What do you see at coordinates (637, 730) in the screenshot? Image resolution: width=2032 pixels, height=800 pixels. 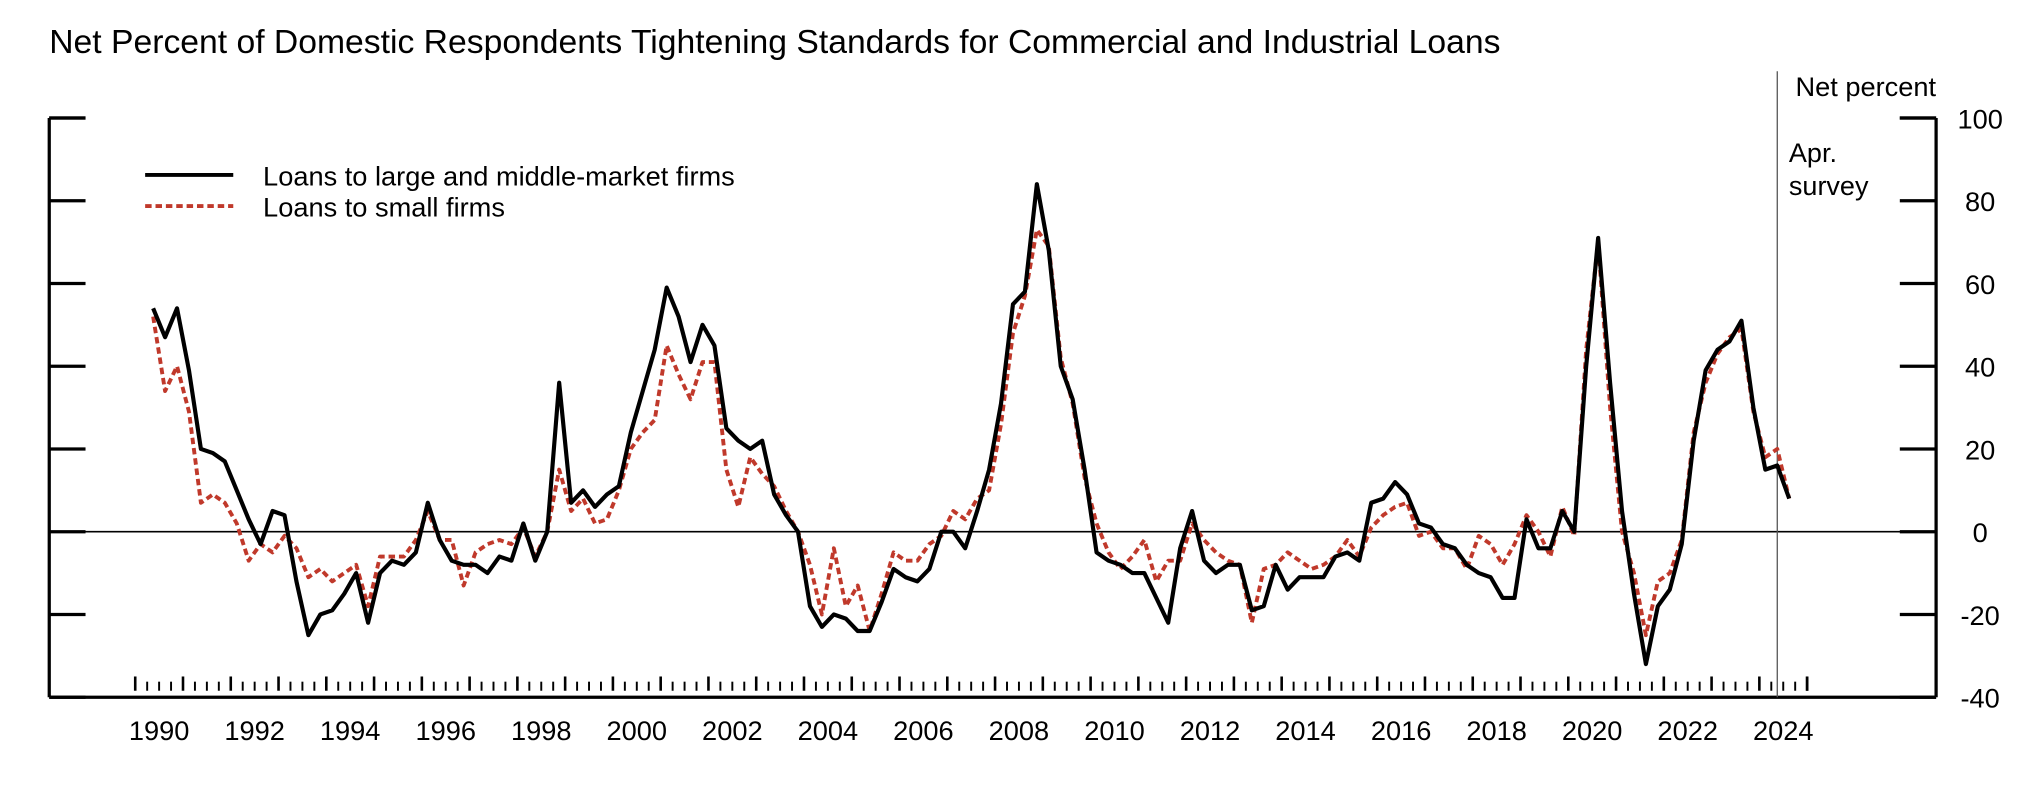 I see `x-tick-label: 2000` at bounding box center [637, 730].